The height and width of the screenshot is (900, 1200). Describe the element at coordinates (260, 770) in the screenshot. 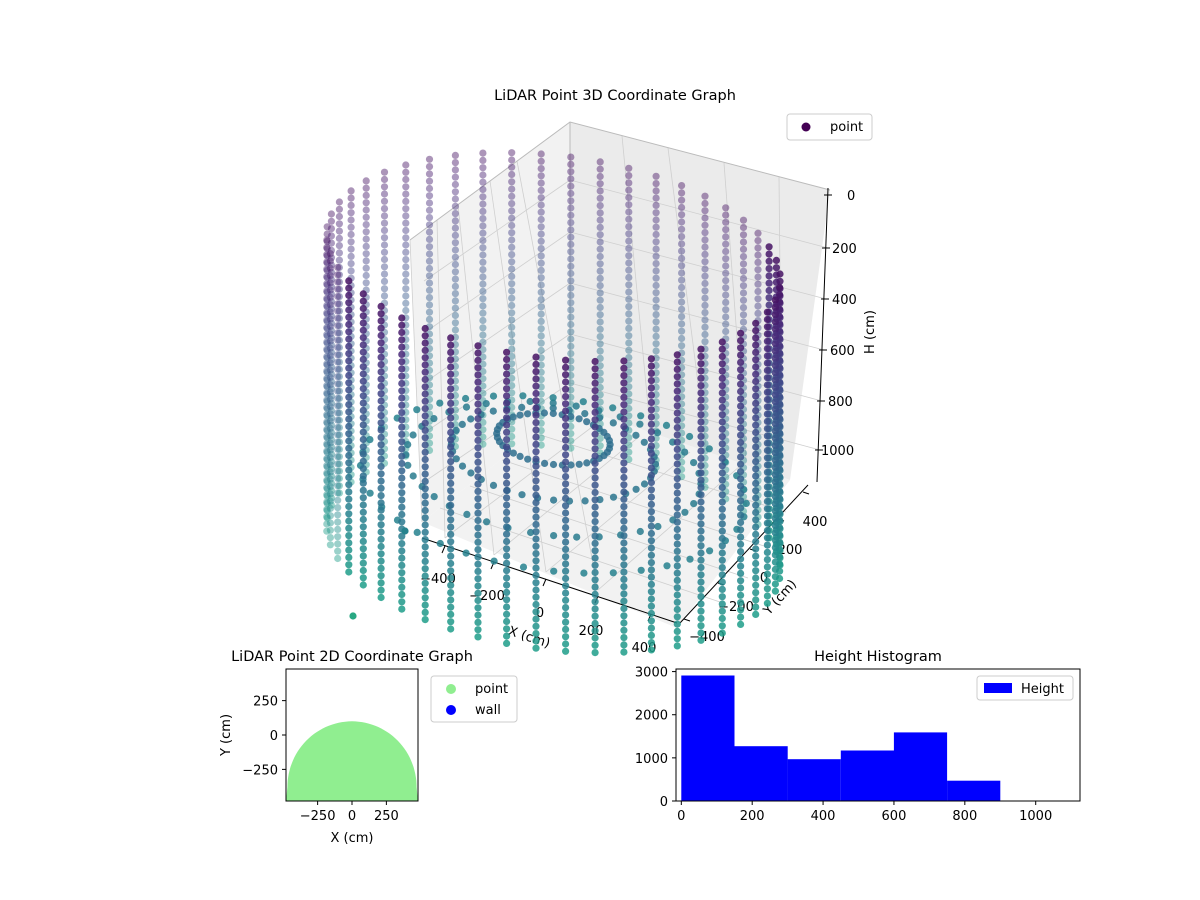

I see `y-tick-label-2d: −250` at that location.